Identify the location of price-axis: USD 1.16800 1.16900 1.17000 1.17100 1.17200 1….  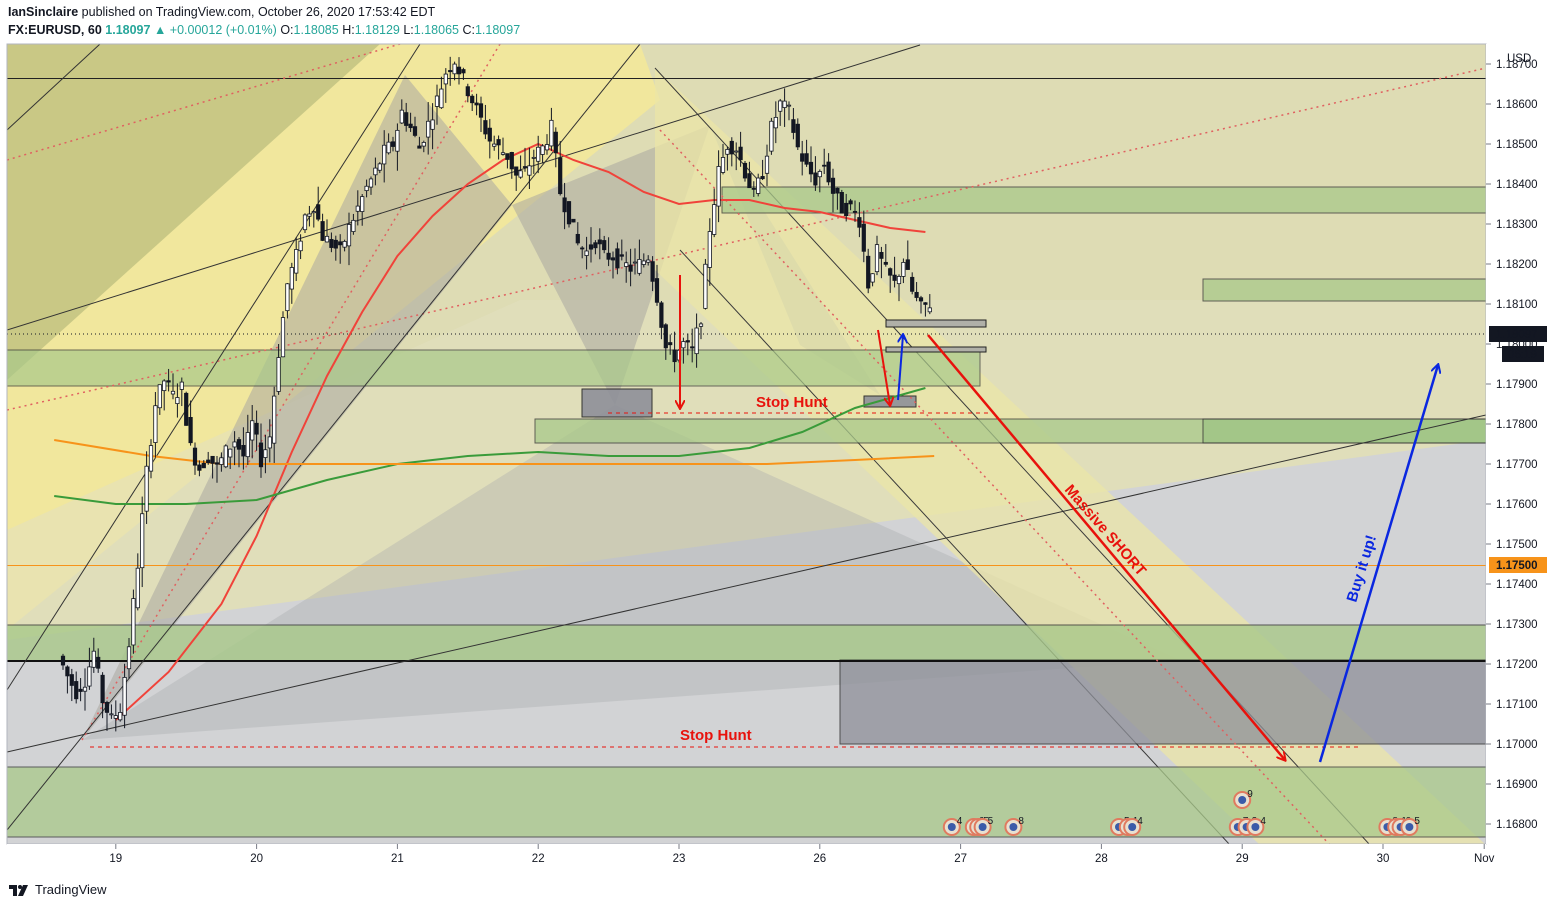
(1517, 444).